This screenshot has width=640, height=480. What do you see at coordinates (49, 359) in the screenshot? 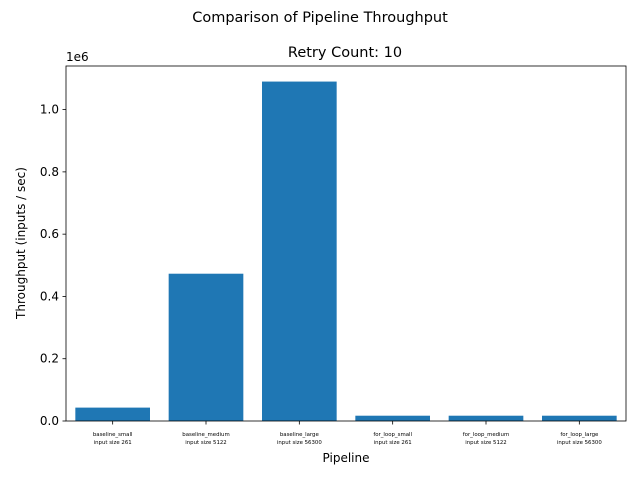
I see `y-tick-label: 0.2` at bounding box center [49, 359].